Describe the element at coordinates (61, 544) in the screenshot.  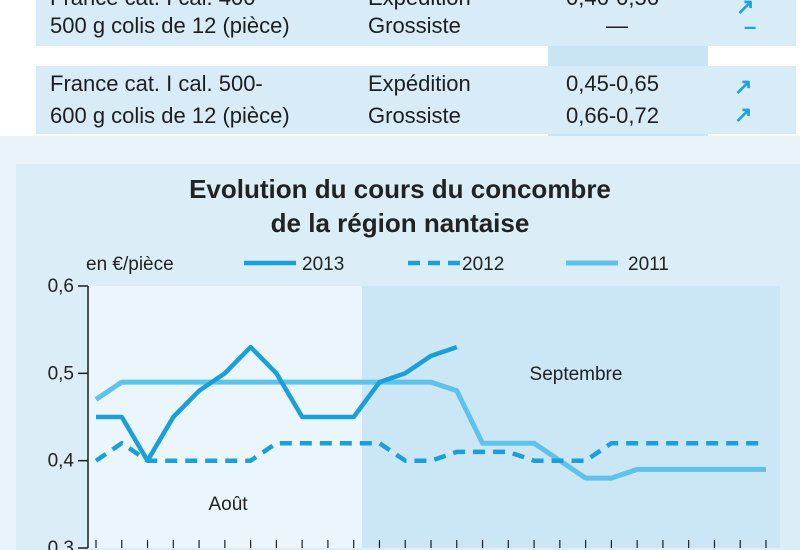
I see `y-tick-label: 0,3` at that location.